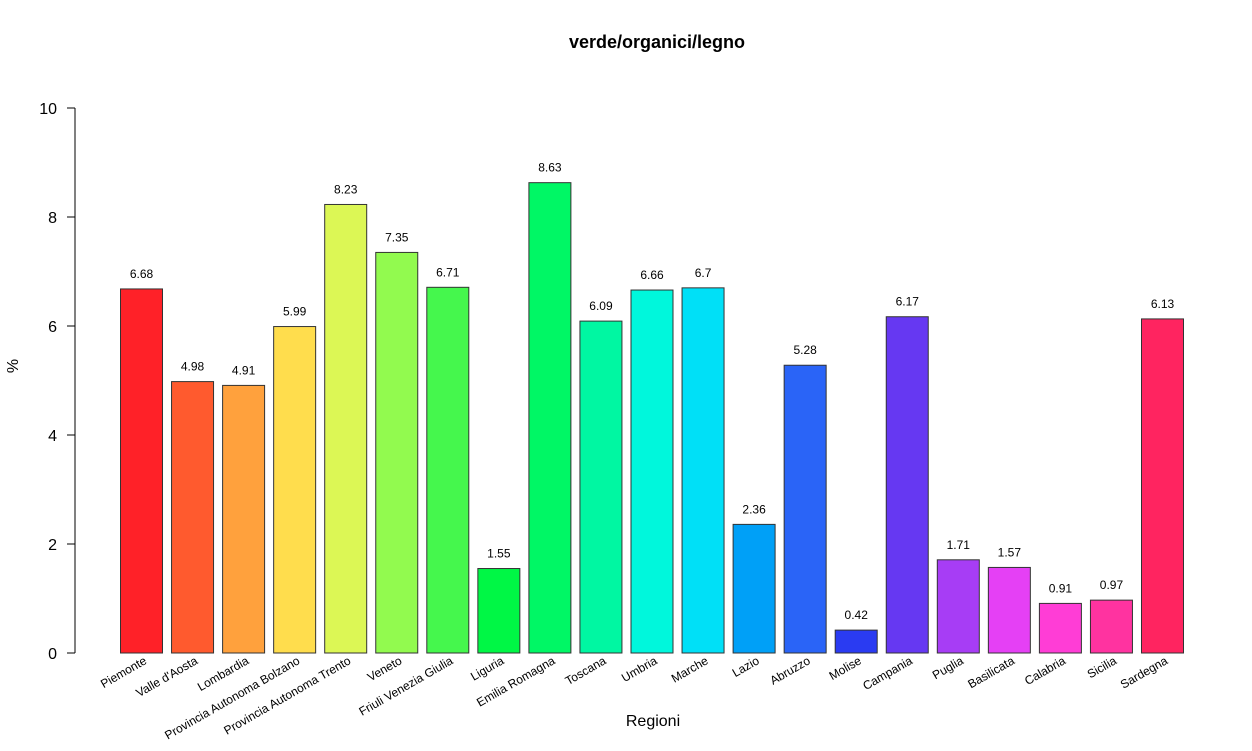  Describe the element at coordinates (52, 436) in the screenshot. I see `y-tick-label: 4` at that location.